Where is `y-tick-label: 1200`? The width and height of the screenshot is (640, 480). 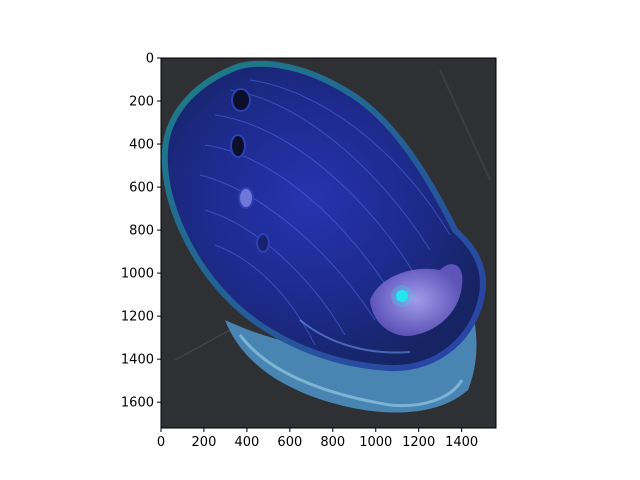
y-tick-label: 1200 is located at coordinates (137, 317).